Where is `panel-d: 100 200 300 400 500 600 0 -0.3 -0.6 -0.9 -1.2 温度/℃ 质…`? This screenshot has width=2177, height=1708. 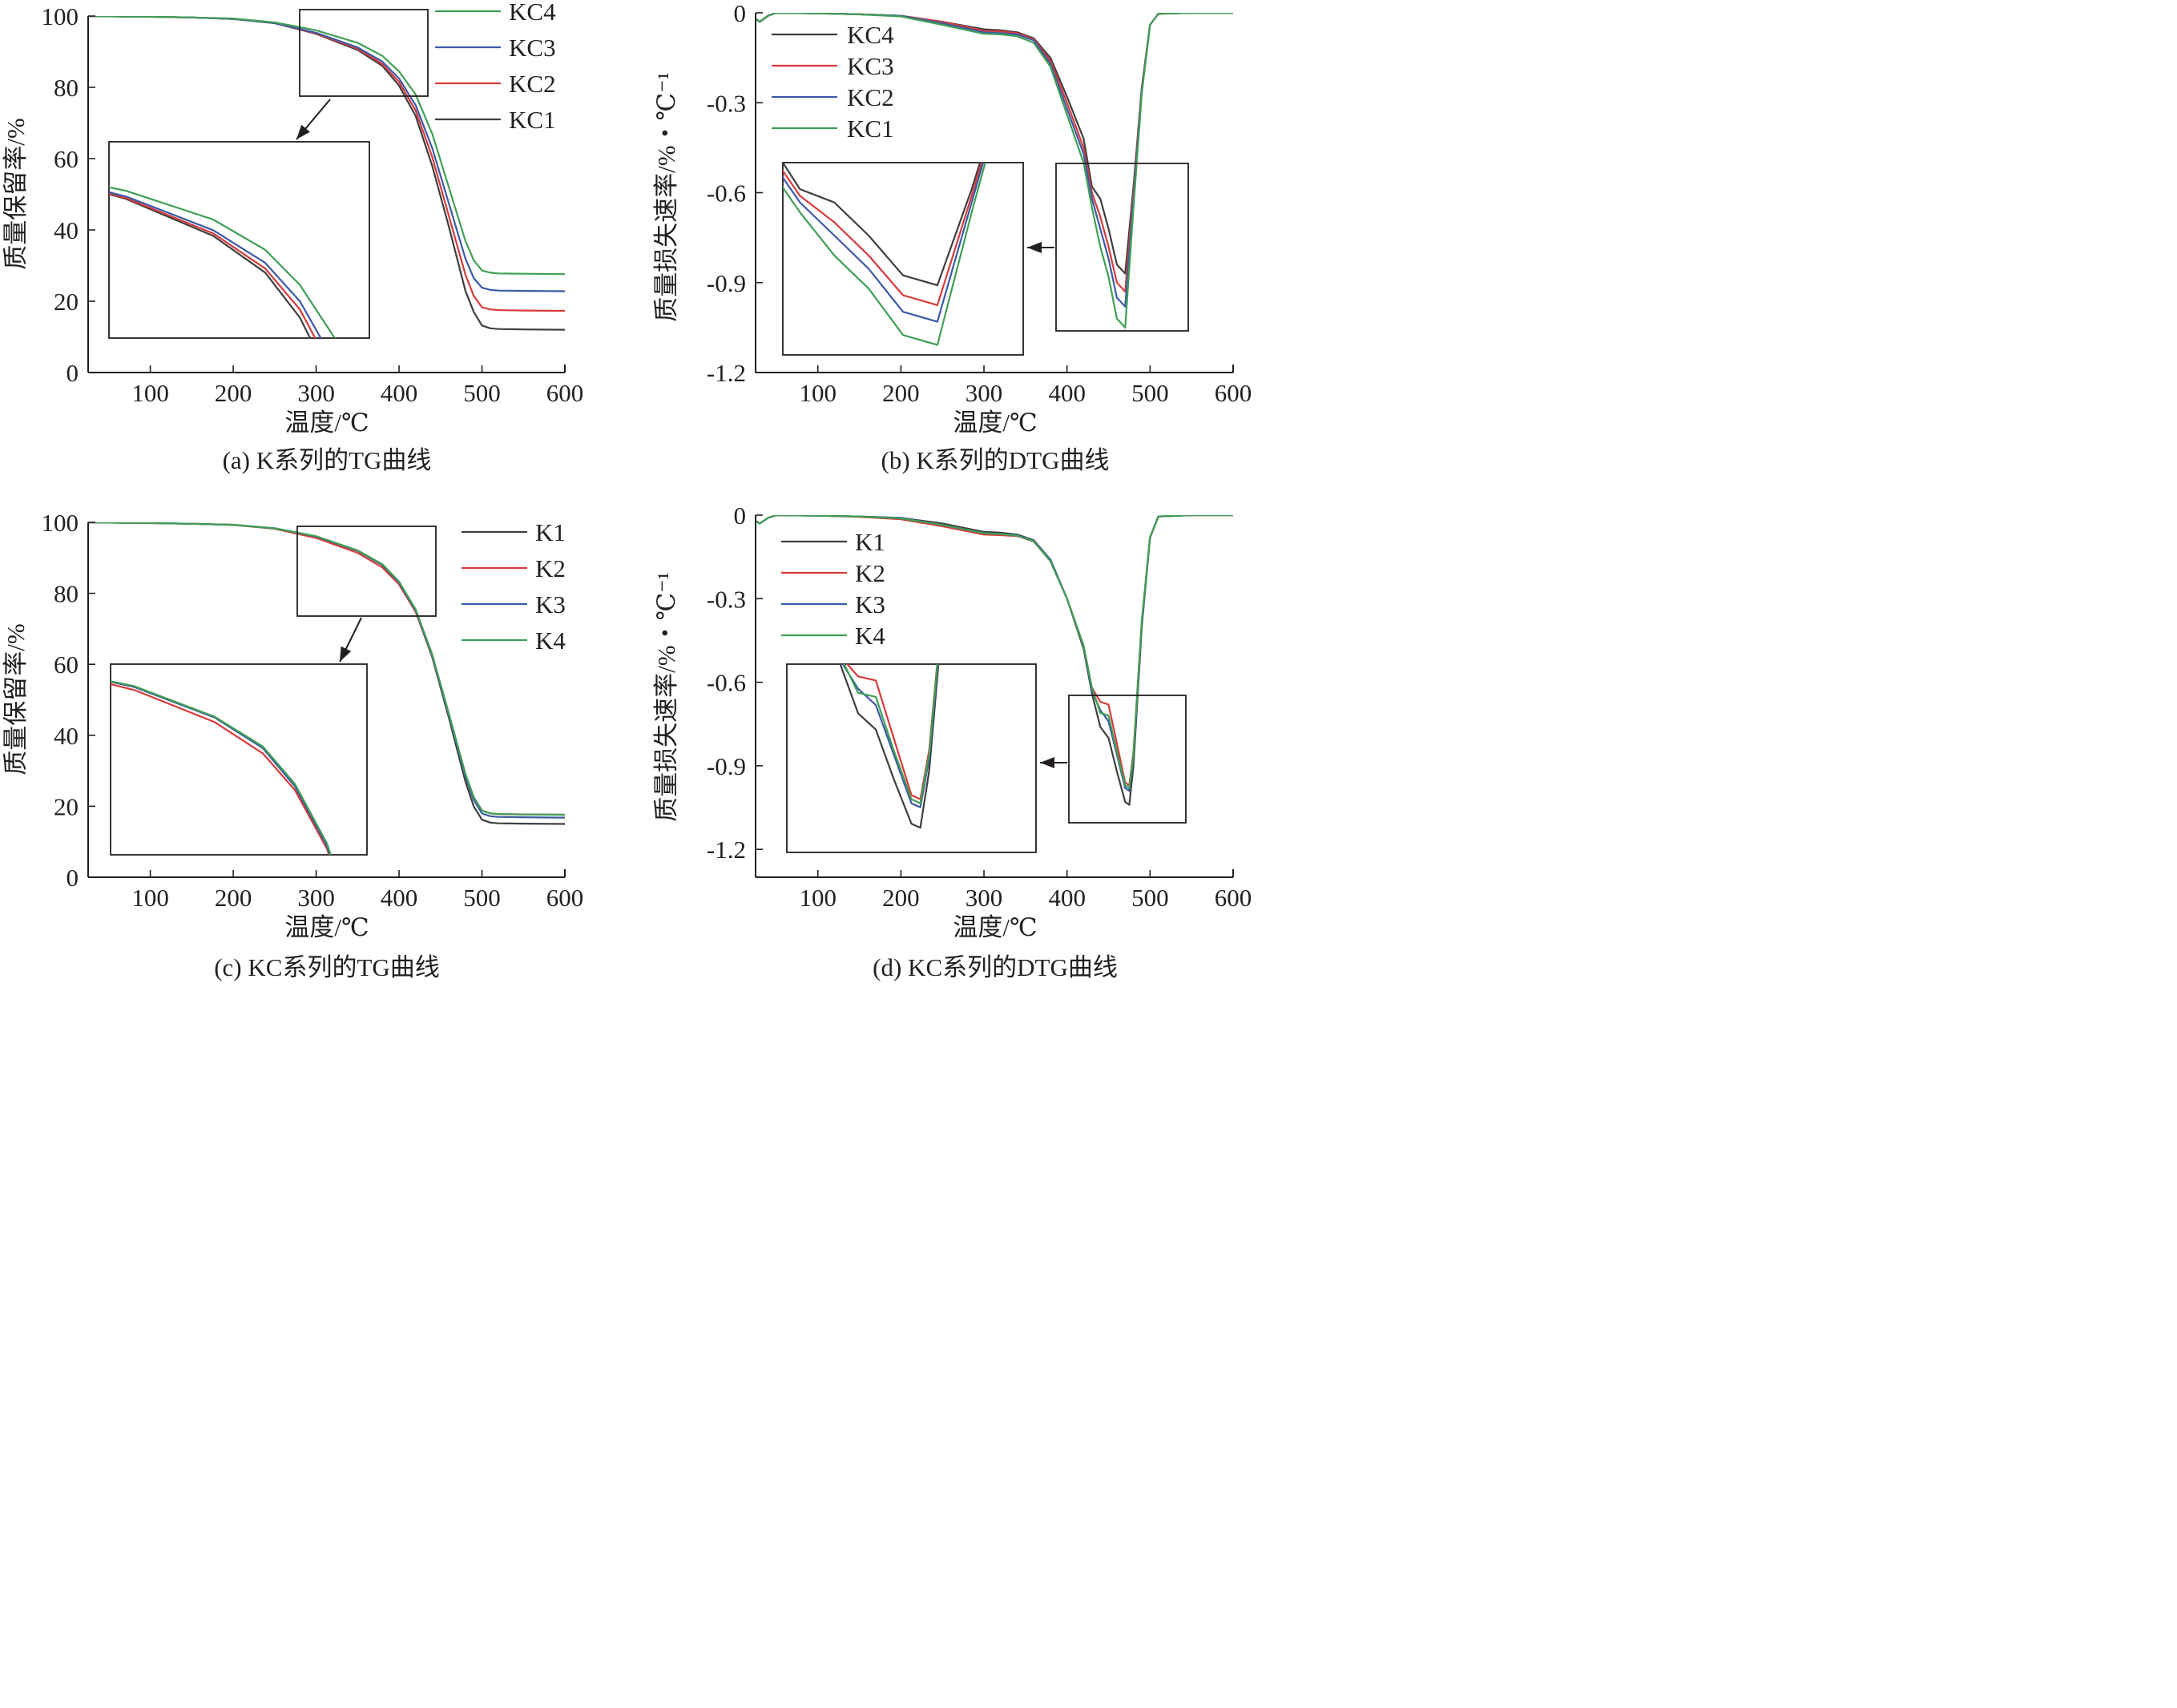
panel-d: 100 200 300 400 500 600 0 -0.3 -0.6 -0.9 -1.2 温度/℃ 质… is located at coordinates (952, 742).